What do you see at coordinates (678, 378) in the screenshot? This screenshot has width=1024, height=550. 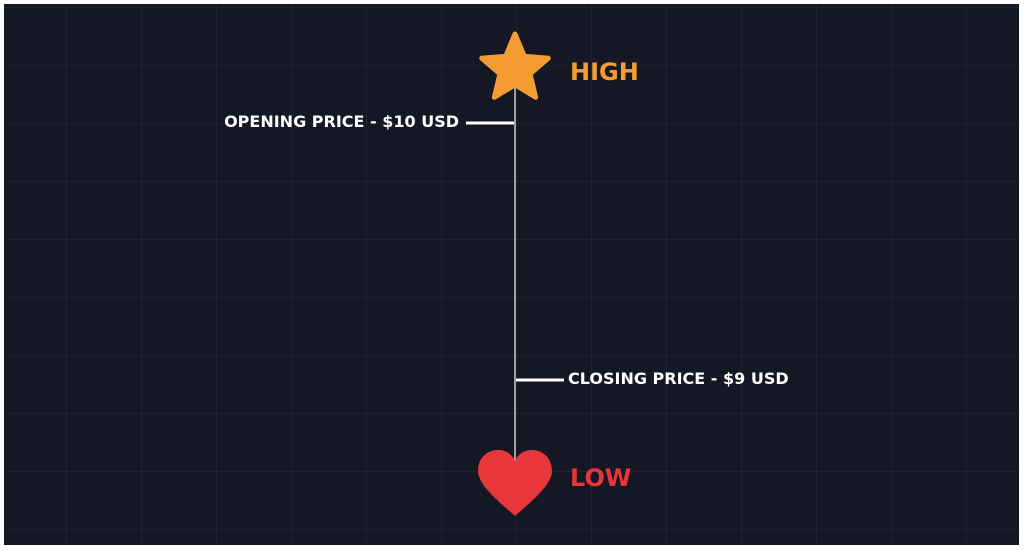 I see `closing-price-label: CLOSING PRICE - $9 USD` at bounding box center [678, 378].